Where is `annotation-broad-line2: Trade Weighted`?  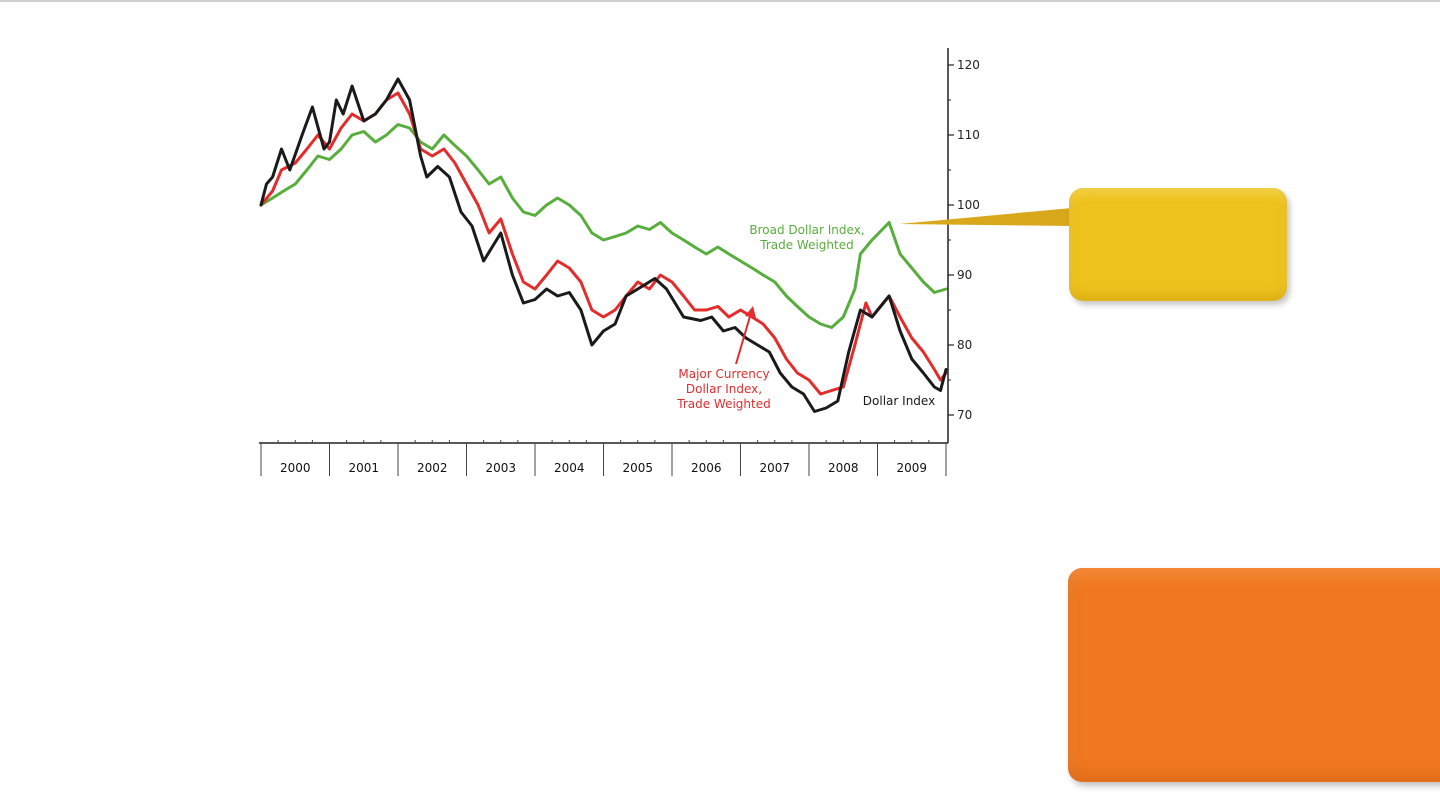 annotation-broad-line2: Trade Weighted is located at coordinates (806, 245).